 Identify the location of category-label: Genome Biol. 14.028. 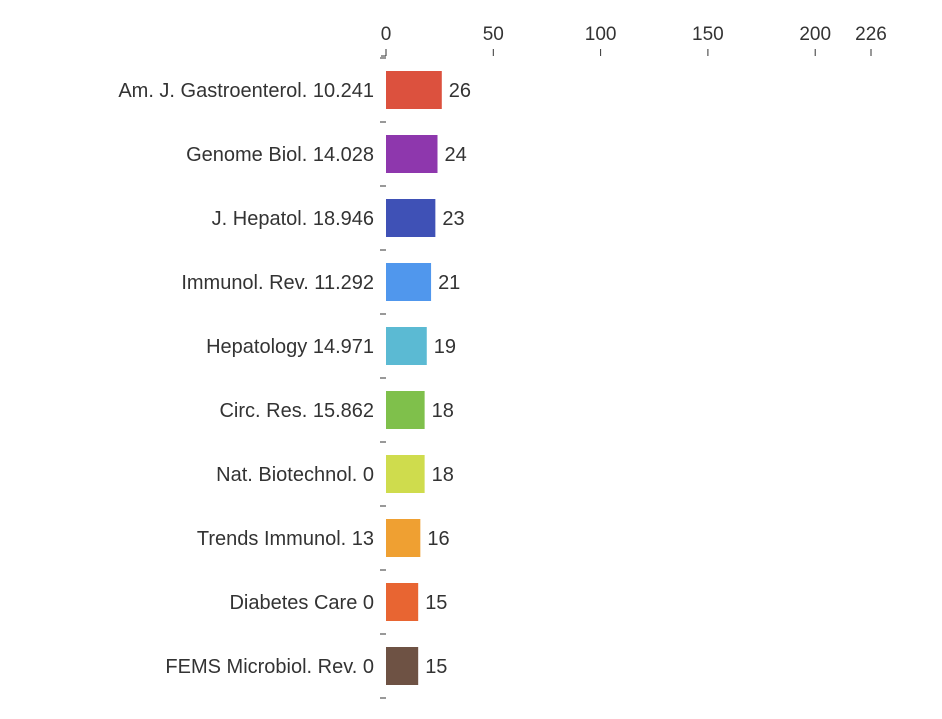
(280, 155).